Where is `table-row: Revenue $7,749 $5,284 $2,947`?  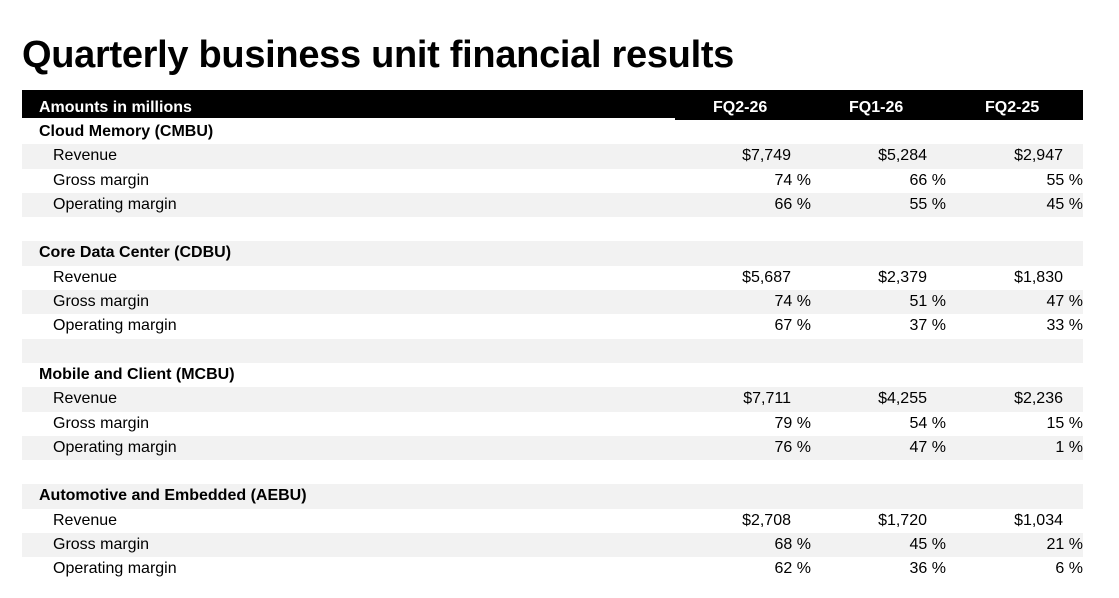
table-row: Revenue $7,749 $5,284 $2,947 is located at coordinates (552, 156).